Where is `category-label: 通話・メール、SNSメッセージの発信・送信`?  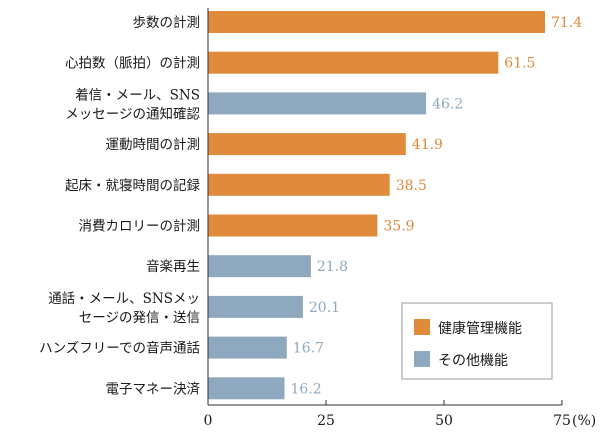 category-label: 通話・メール、SNSメッセージの発信・送信 is located at coordinates (124, 308).